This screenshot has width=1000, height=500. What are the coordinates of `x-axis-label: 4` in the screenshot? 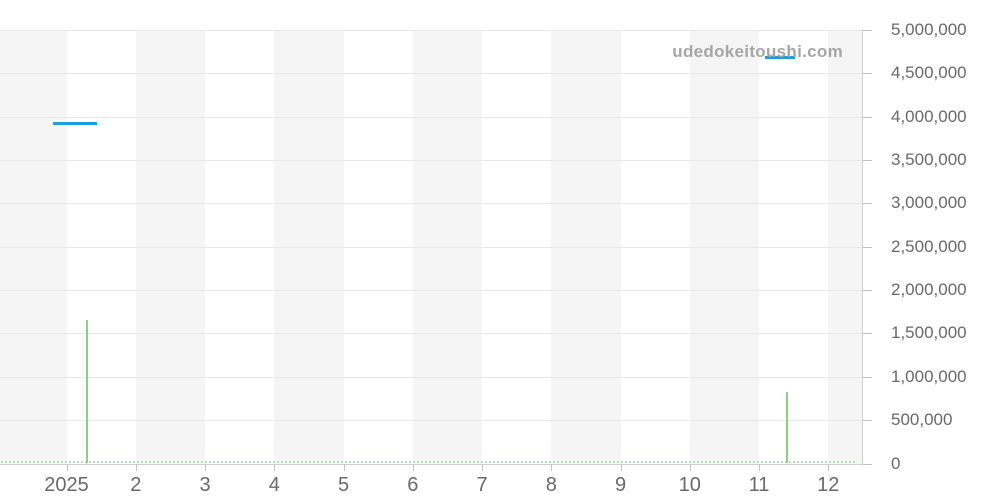 It's located at (274, 485).